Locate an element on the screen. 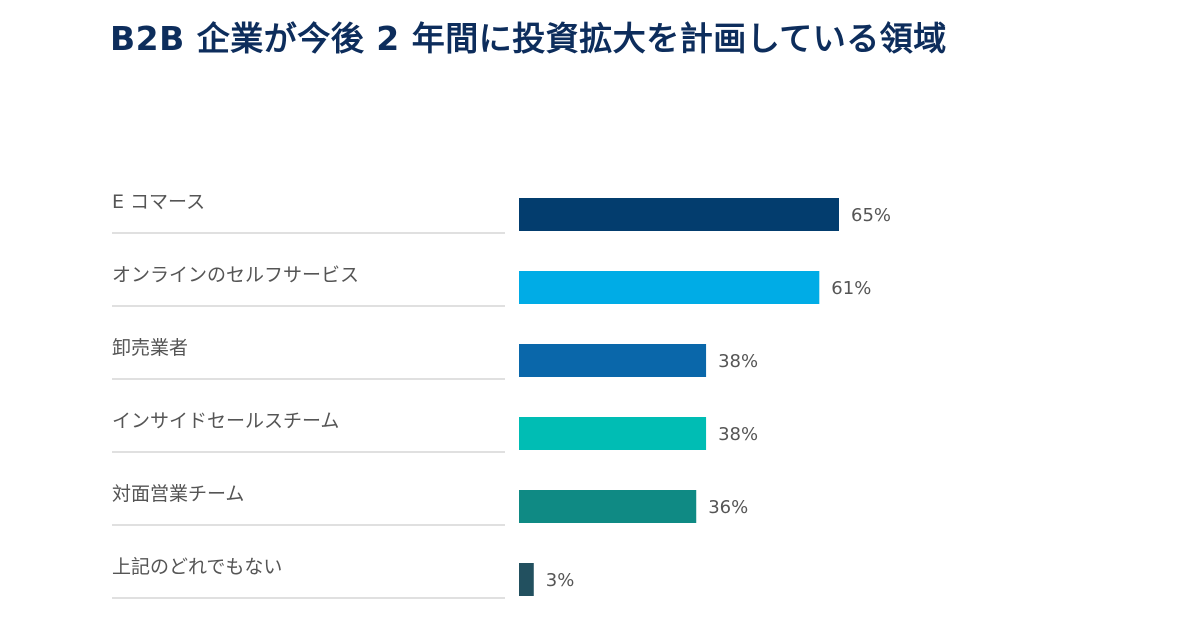  value-label: 65% is located at coordinates (871, 215).